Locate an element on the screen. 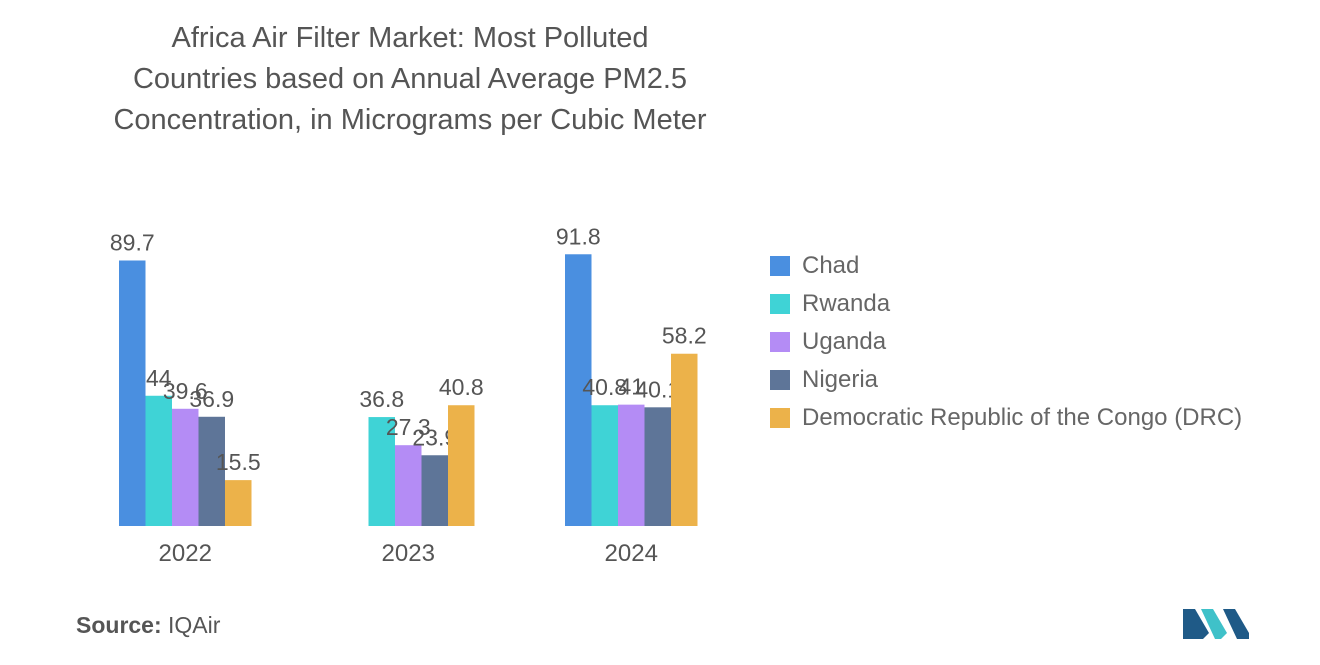  bar-rwanda-2022 is located at coordinates (158, 460).